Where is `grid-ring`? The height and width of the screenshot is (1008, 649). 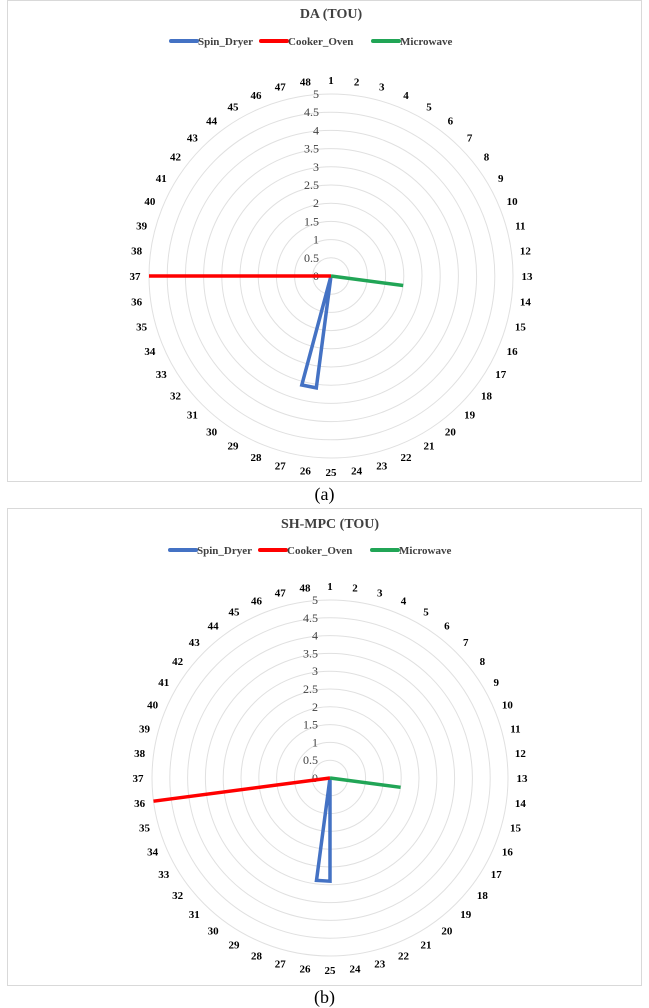 grid-ring is located at coordinates (330, 778).